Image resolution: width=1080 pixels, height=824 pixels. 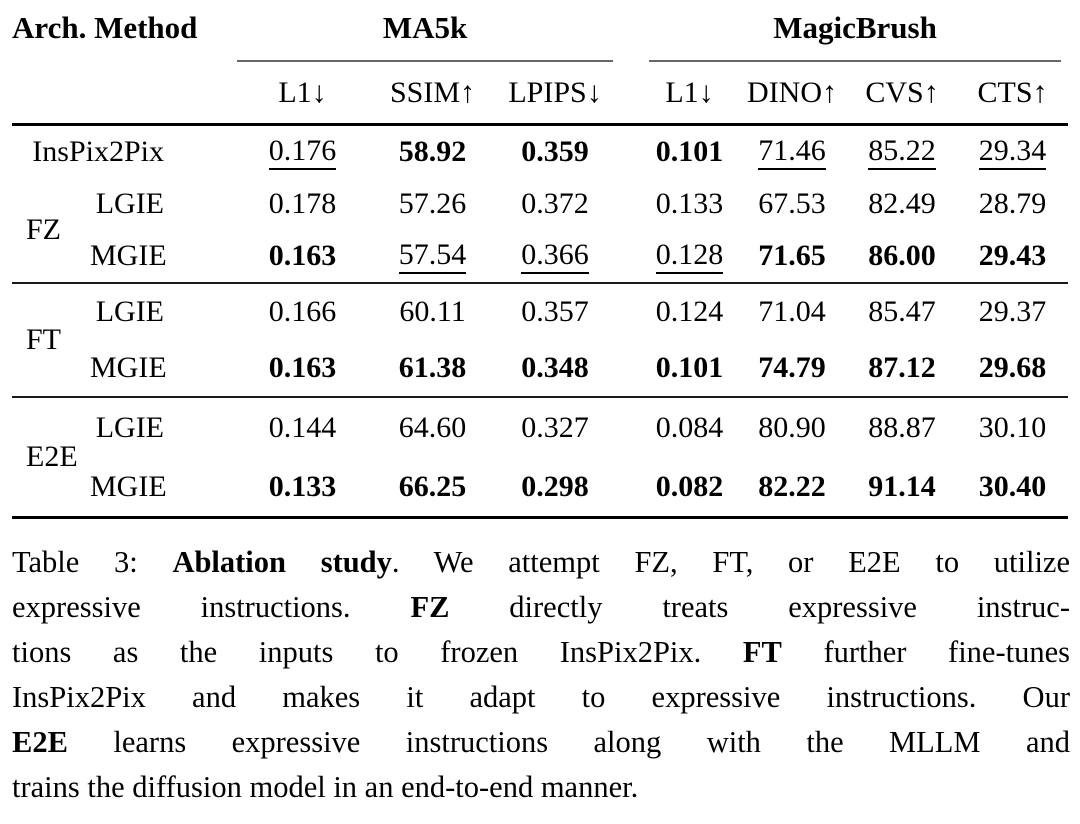 I want to click on caption-text: Table 3:, so click(x=92, y=562).